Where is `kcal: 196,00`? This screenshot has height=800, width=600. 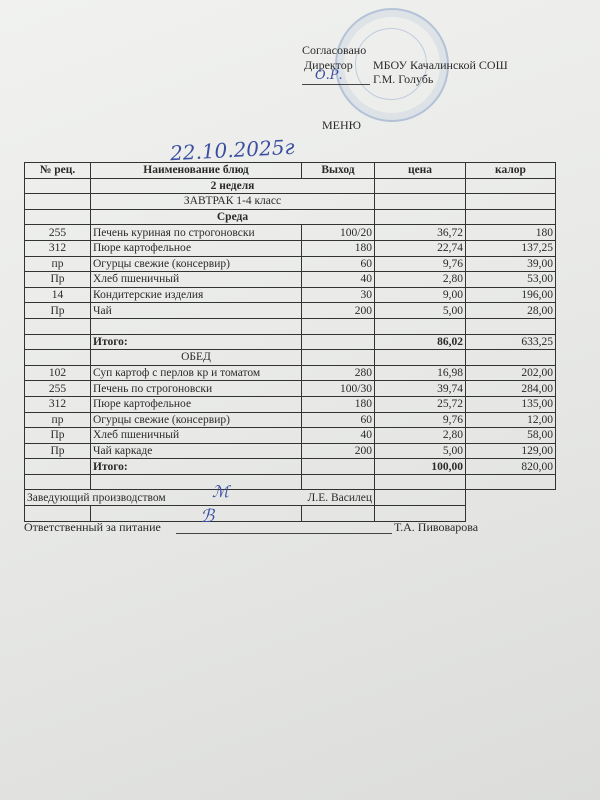
kcal: 196,00 is located at coordinates (510, 295).